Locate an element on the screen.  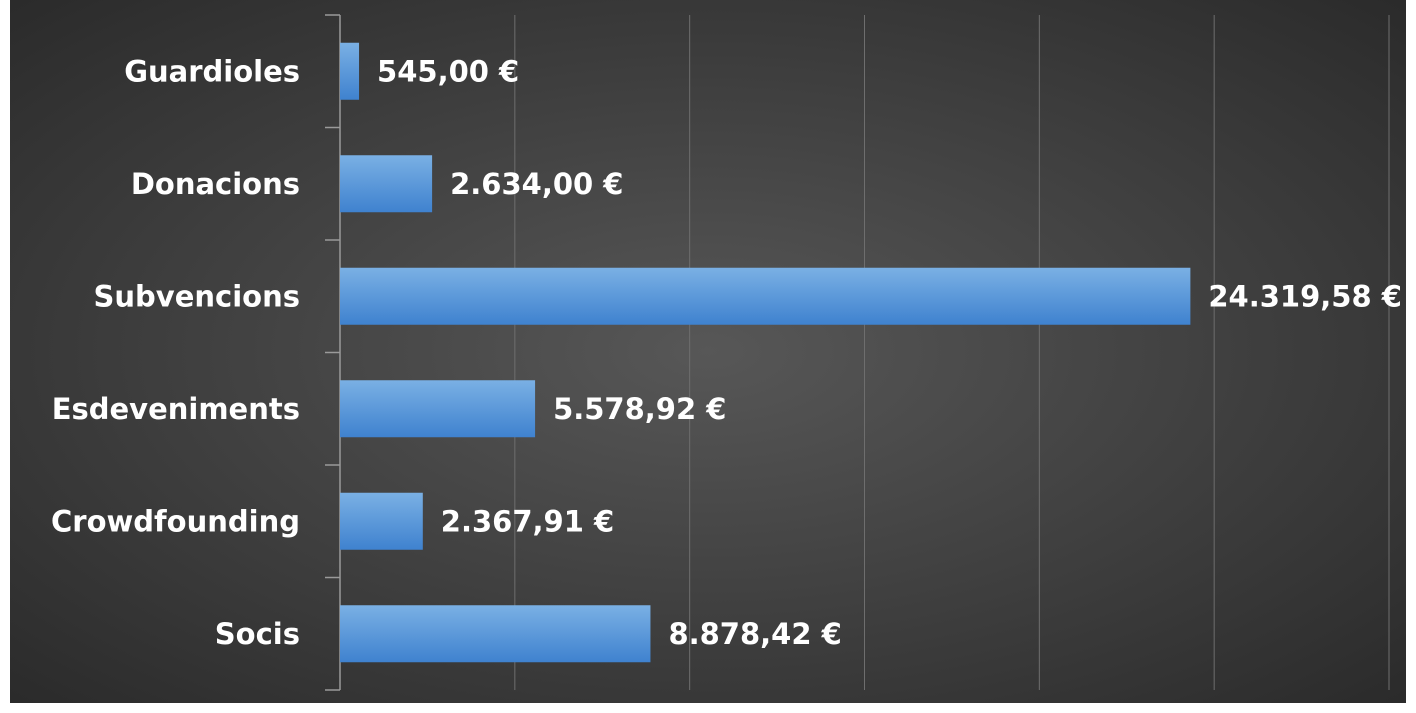
data-label: 545,00 € is located at coordinates (448, 71).